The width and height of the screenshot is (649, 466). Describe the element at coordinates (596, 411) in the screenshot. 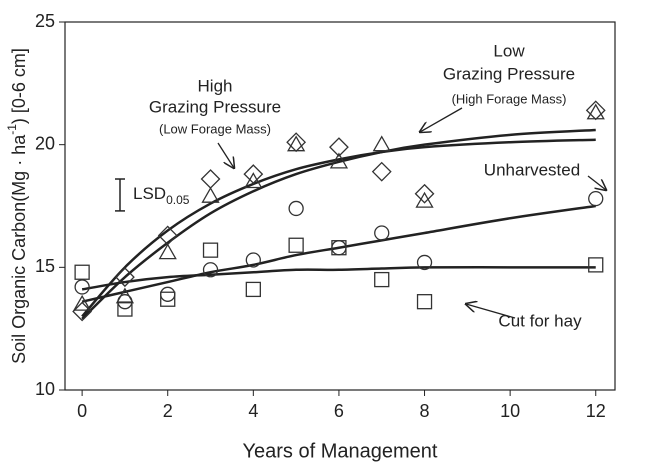

I see `x-tick-label: 12` at that location.